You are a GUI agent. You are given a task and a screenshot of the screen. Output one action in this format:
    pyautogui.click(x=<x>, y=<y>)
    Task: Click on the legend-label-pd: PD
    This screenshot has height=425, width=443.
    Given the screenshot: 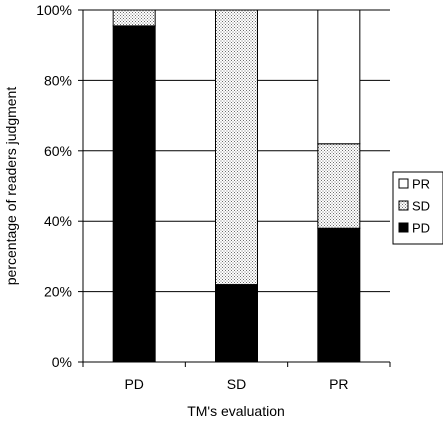 What is the action you would take?
    pyautogui.click(x=421, y=228)
    